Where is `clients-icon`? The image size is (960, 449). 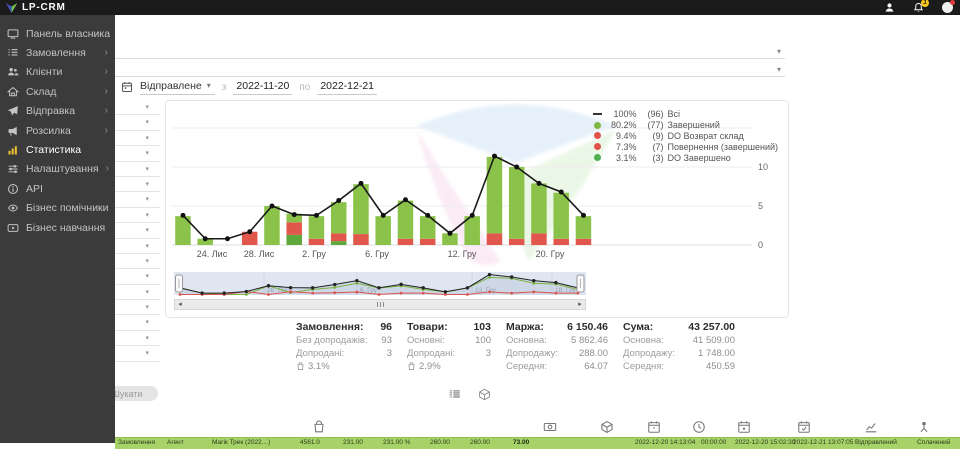
clients-icon is located at coordinates (13, 72).